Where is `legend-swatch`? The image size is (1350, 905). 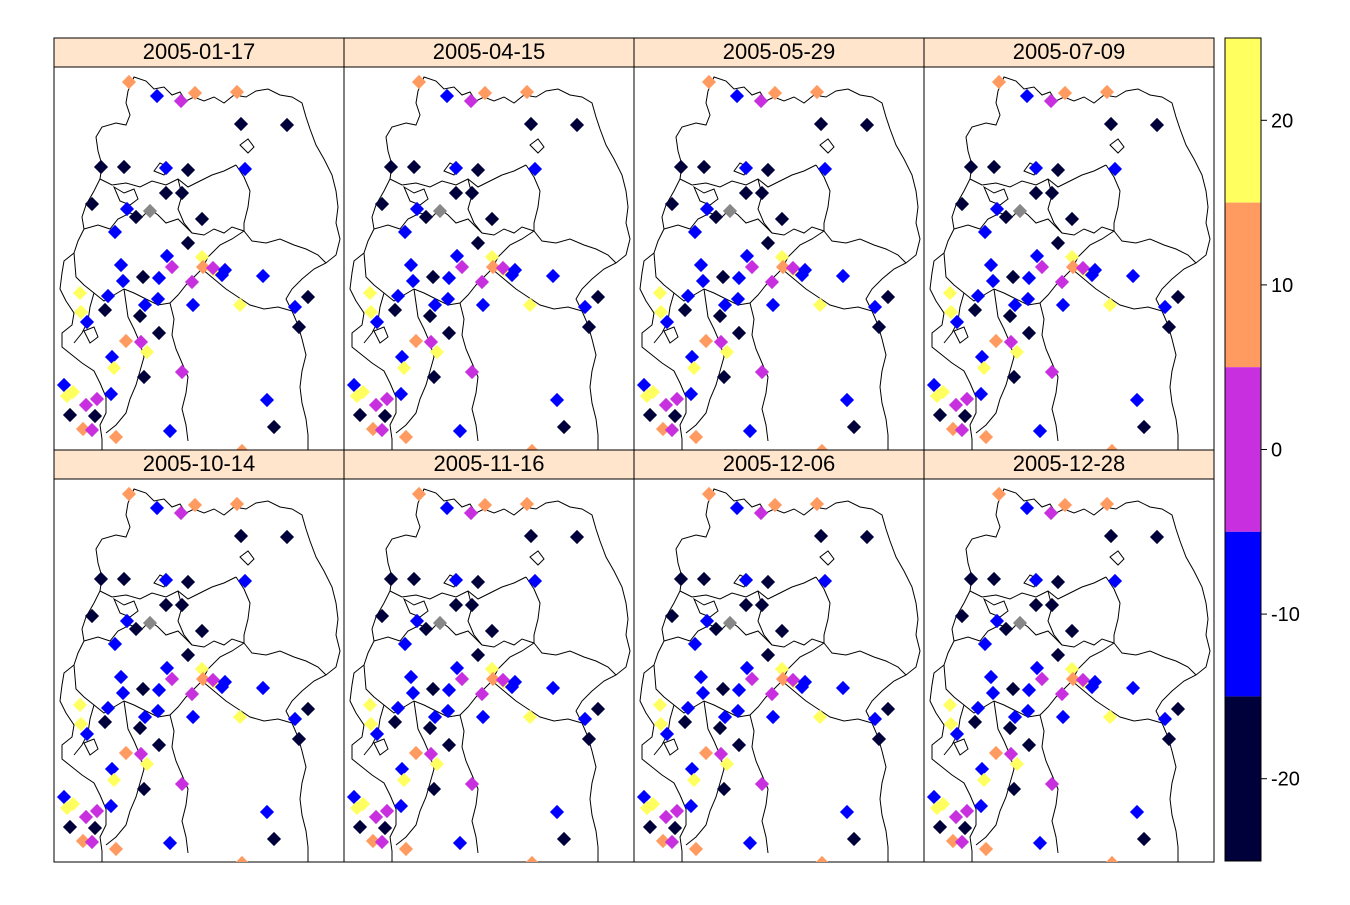
legend-swatch is located at coordinates (1243, 778).